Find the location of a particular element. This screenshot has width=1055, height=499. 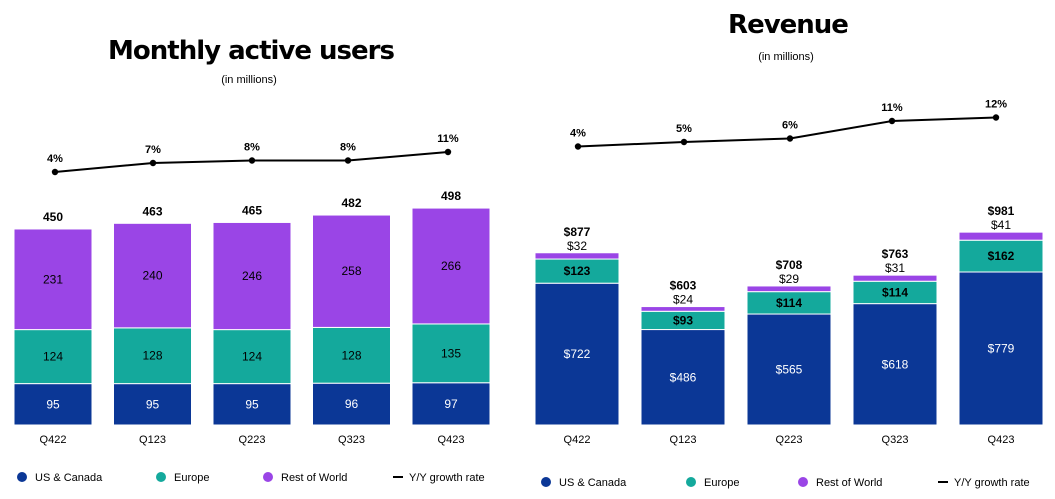

mau-legend-label-rest-of-world: Rest of World is located at coordinates (314, 478).